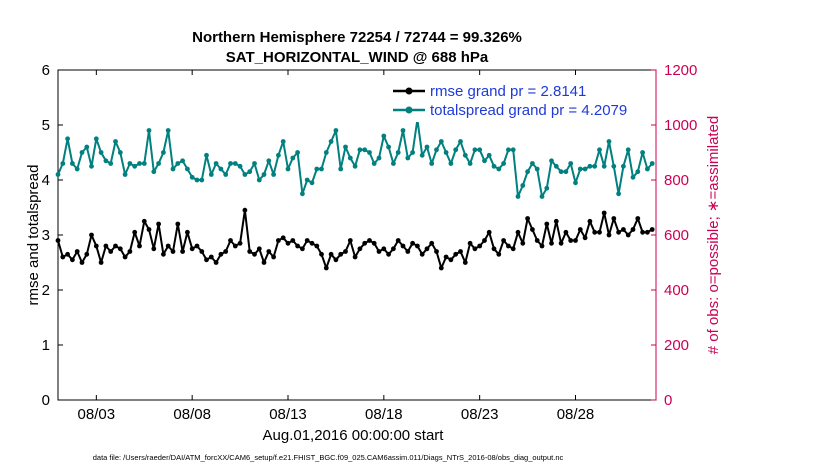 This screenshot has width=830, height=470. I want to click on y-axis-right: 0 200 400 600 800 1000 1200, so click(674, 235).